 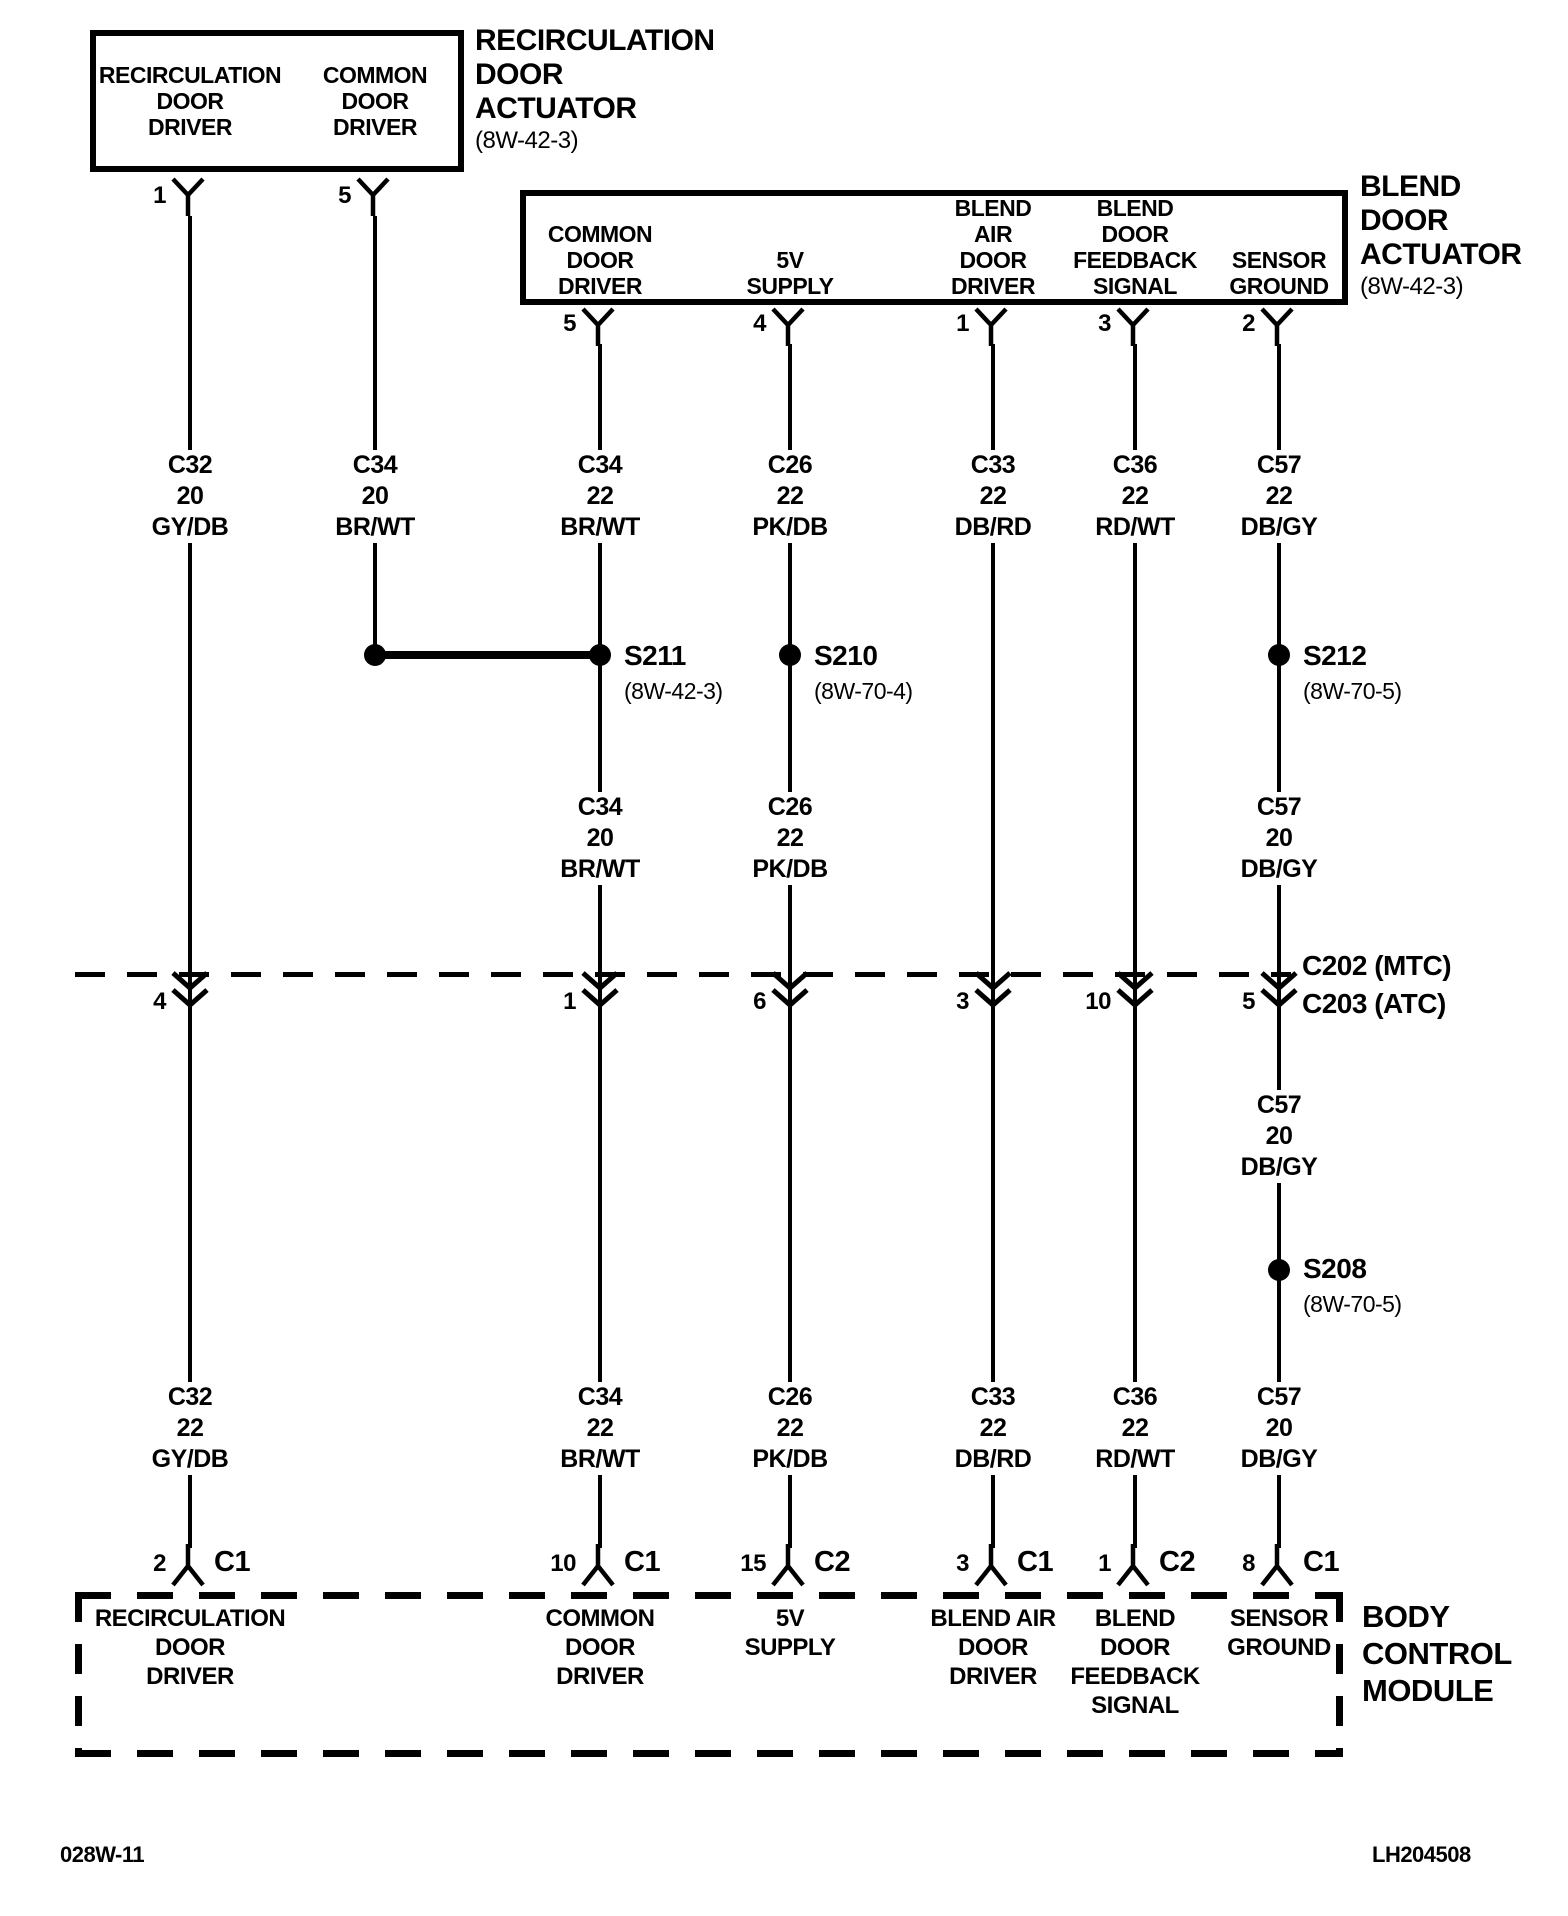 What do you see at coordinates (600, 1647) in the screenshot?
I see `bcm-pin-label-common-door-driver: COMMON DOOR DRIVER` at bounding box center [600, 1647].